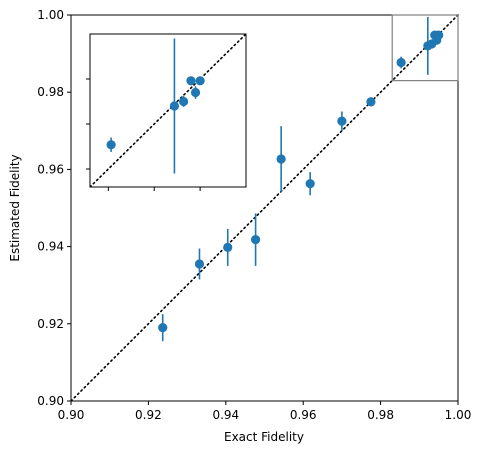  I want to click on x-tick-label: 0.98, so click(380, 415).